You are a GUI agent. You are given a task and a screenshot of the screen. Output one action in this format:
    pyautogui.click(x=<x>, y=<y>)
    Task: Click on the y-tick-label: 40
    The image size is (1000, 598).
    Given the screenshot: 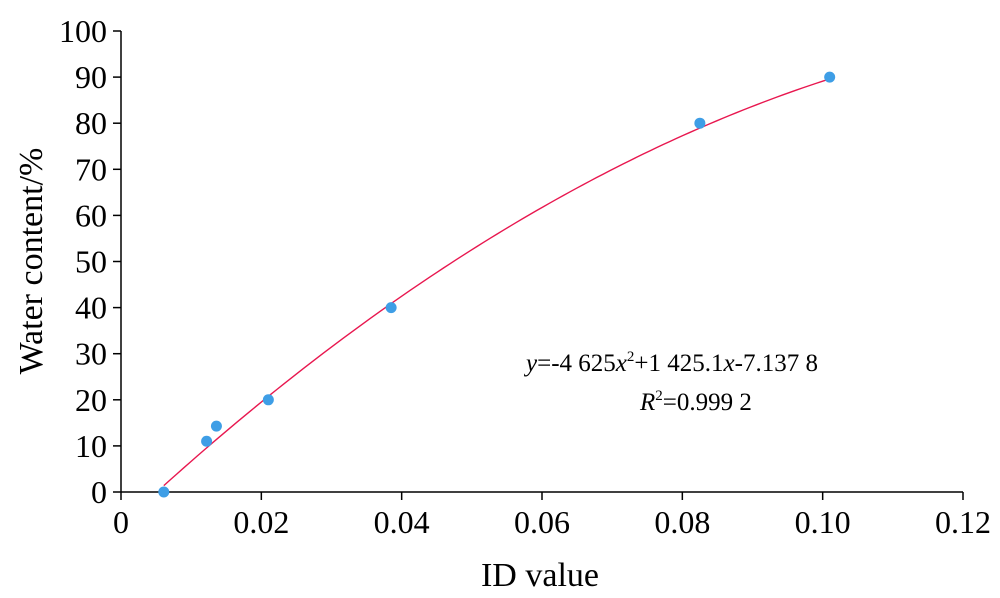 What is the action you would take?
    pyautogui.click(x=91, y=308)
    